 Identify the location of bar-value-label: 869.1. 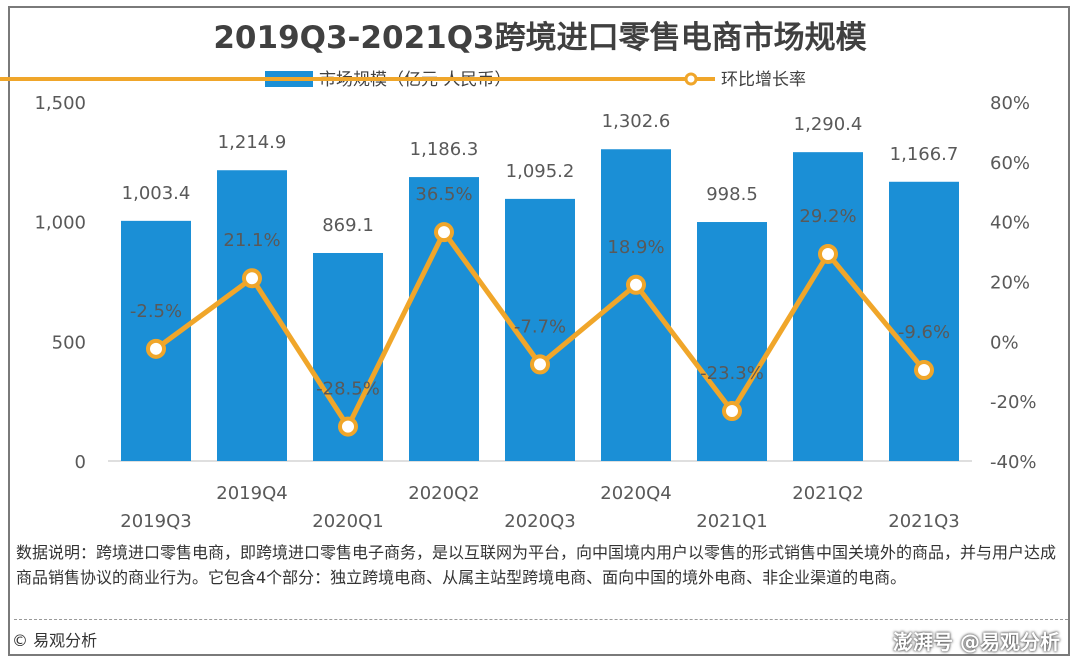
(348, 225).